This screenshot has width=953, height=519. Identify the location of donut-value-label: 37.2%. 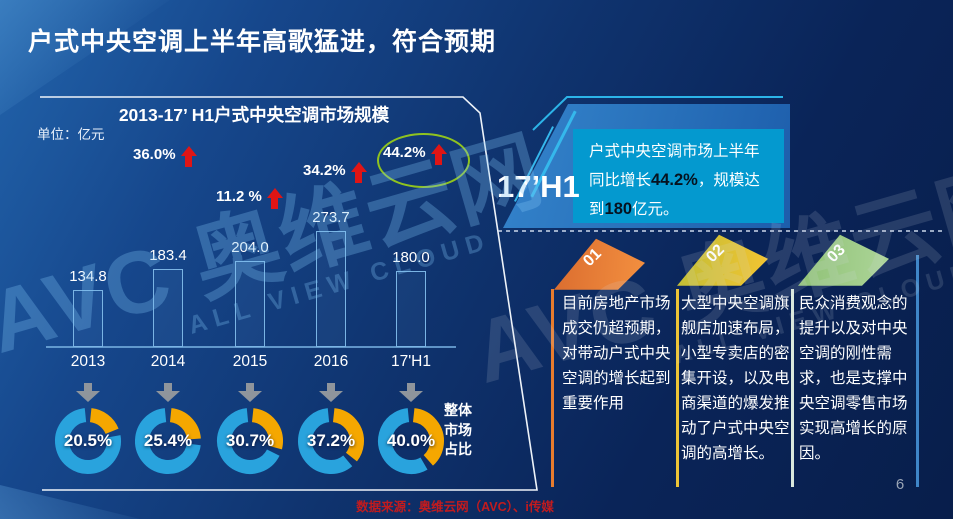
(331, 440).